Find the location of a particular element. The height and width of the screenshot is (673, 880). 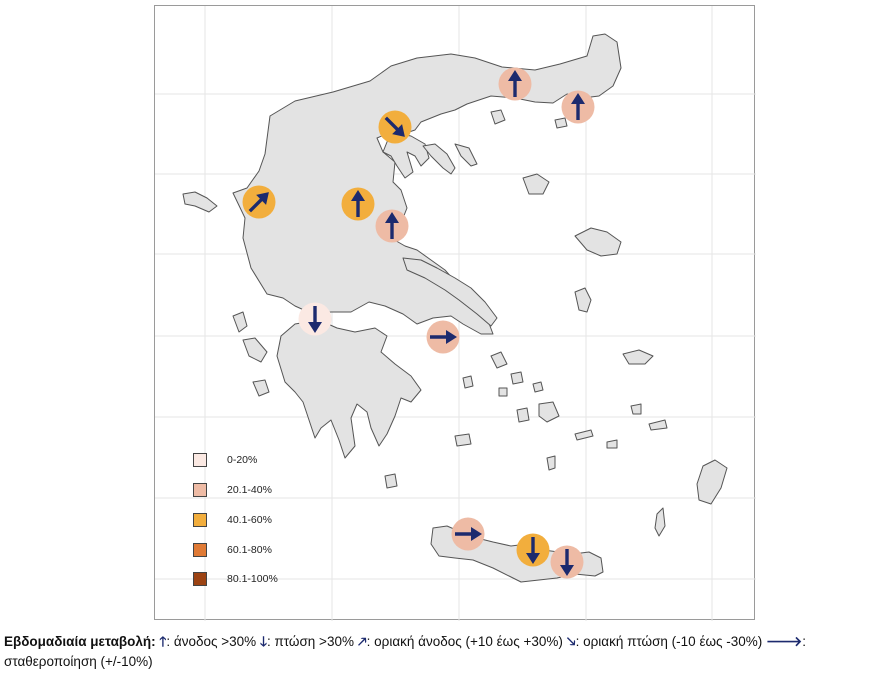

marker-crete-lasithi is located at coordinates (567, 562).